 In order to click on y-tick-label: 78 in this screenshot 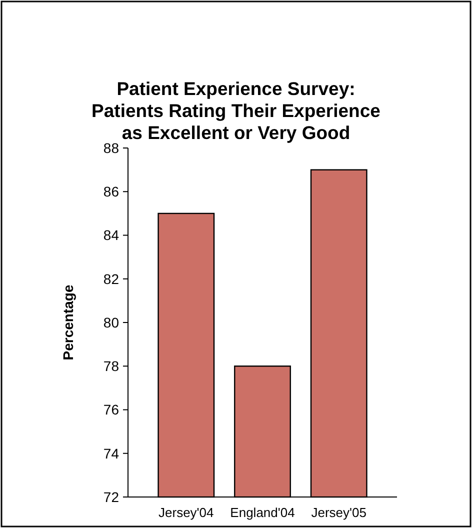, I will do `click(111, 366)`.